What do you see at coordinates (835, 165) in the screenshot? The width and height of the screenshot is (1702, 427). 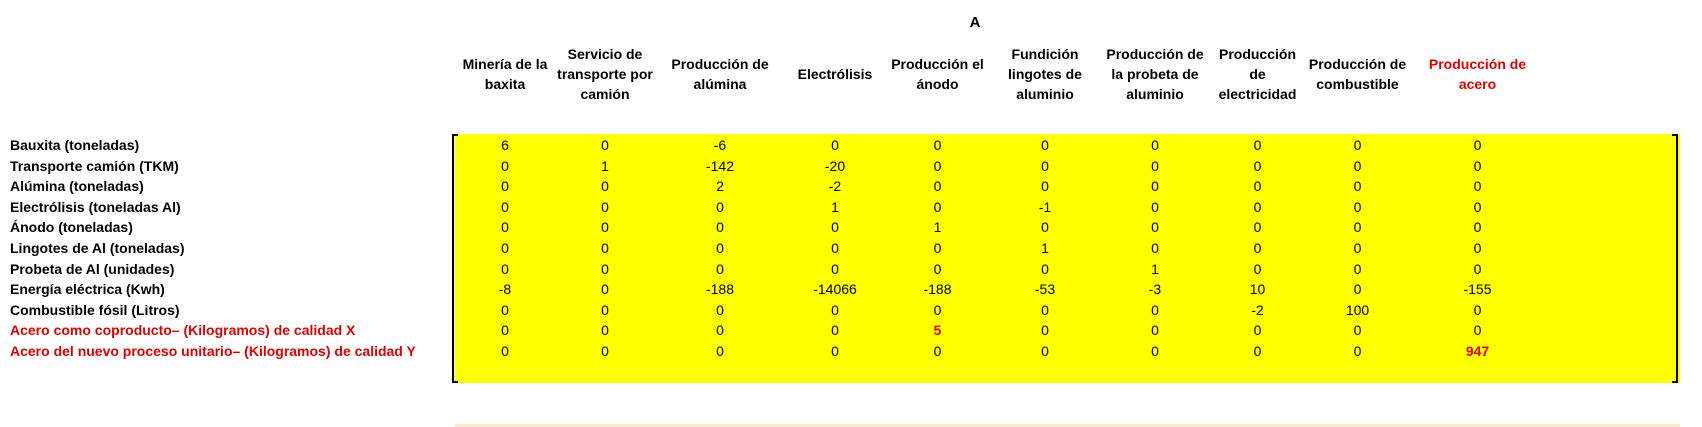 I see `matrix-cell: -20` at bounding box center [835, 165].